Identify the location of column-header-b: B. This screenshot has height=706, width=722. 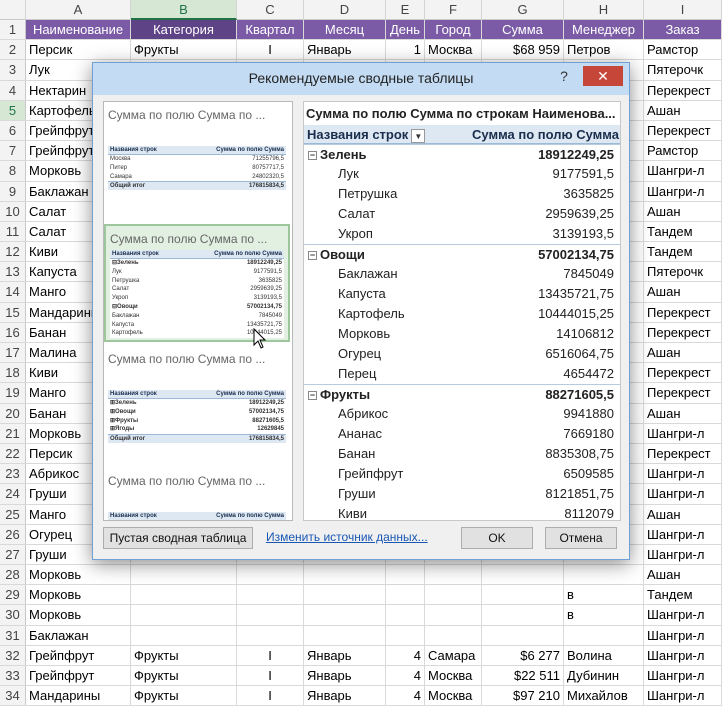
(184, 10).